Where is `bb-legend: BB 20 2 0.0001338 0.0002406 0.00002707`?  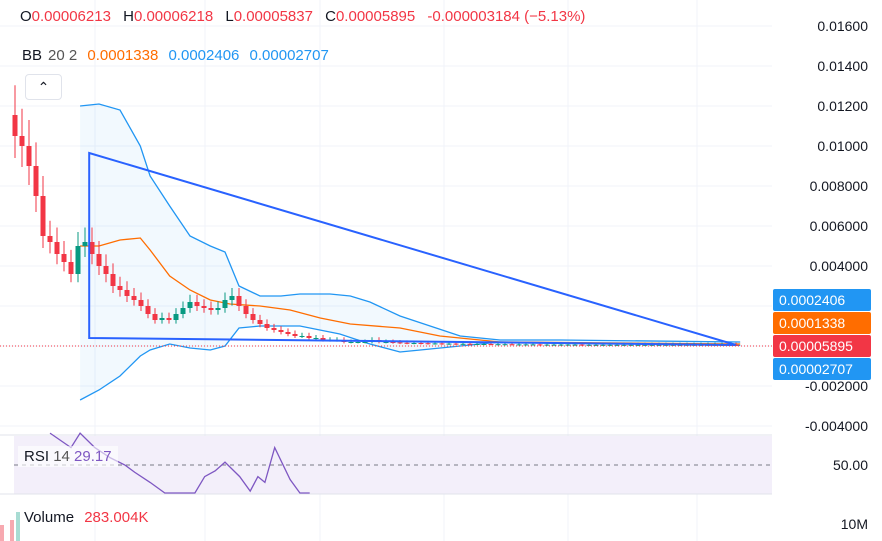 bb-legend: BB 20 2 0.0001338 0.0002406 0.00002707 is located at coordinates (178, 55).